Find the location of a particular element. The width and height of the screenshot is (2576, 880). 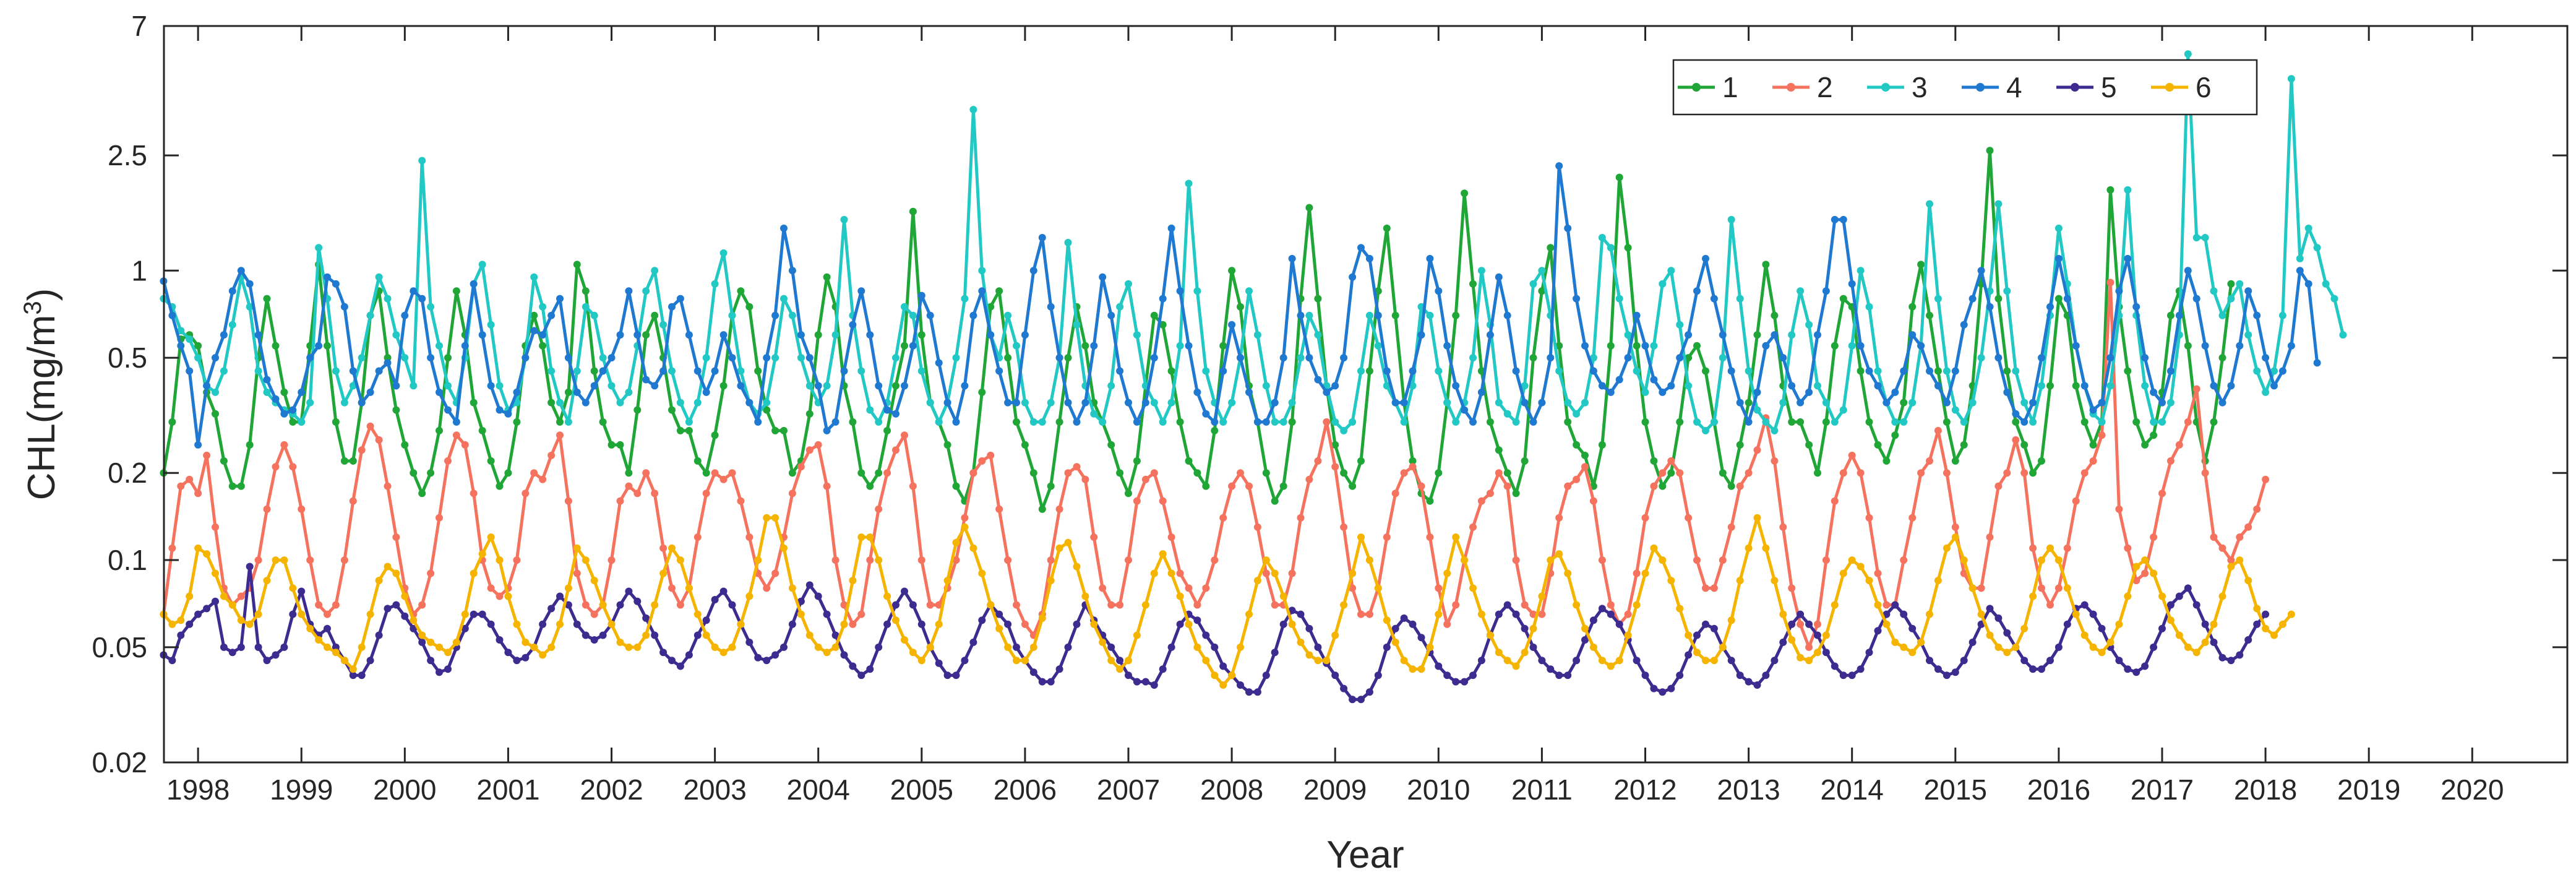

x-tick-label: 2018 is located at coordinates (2265, 790).